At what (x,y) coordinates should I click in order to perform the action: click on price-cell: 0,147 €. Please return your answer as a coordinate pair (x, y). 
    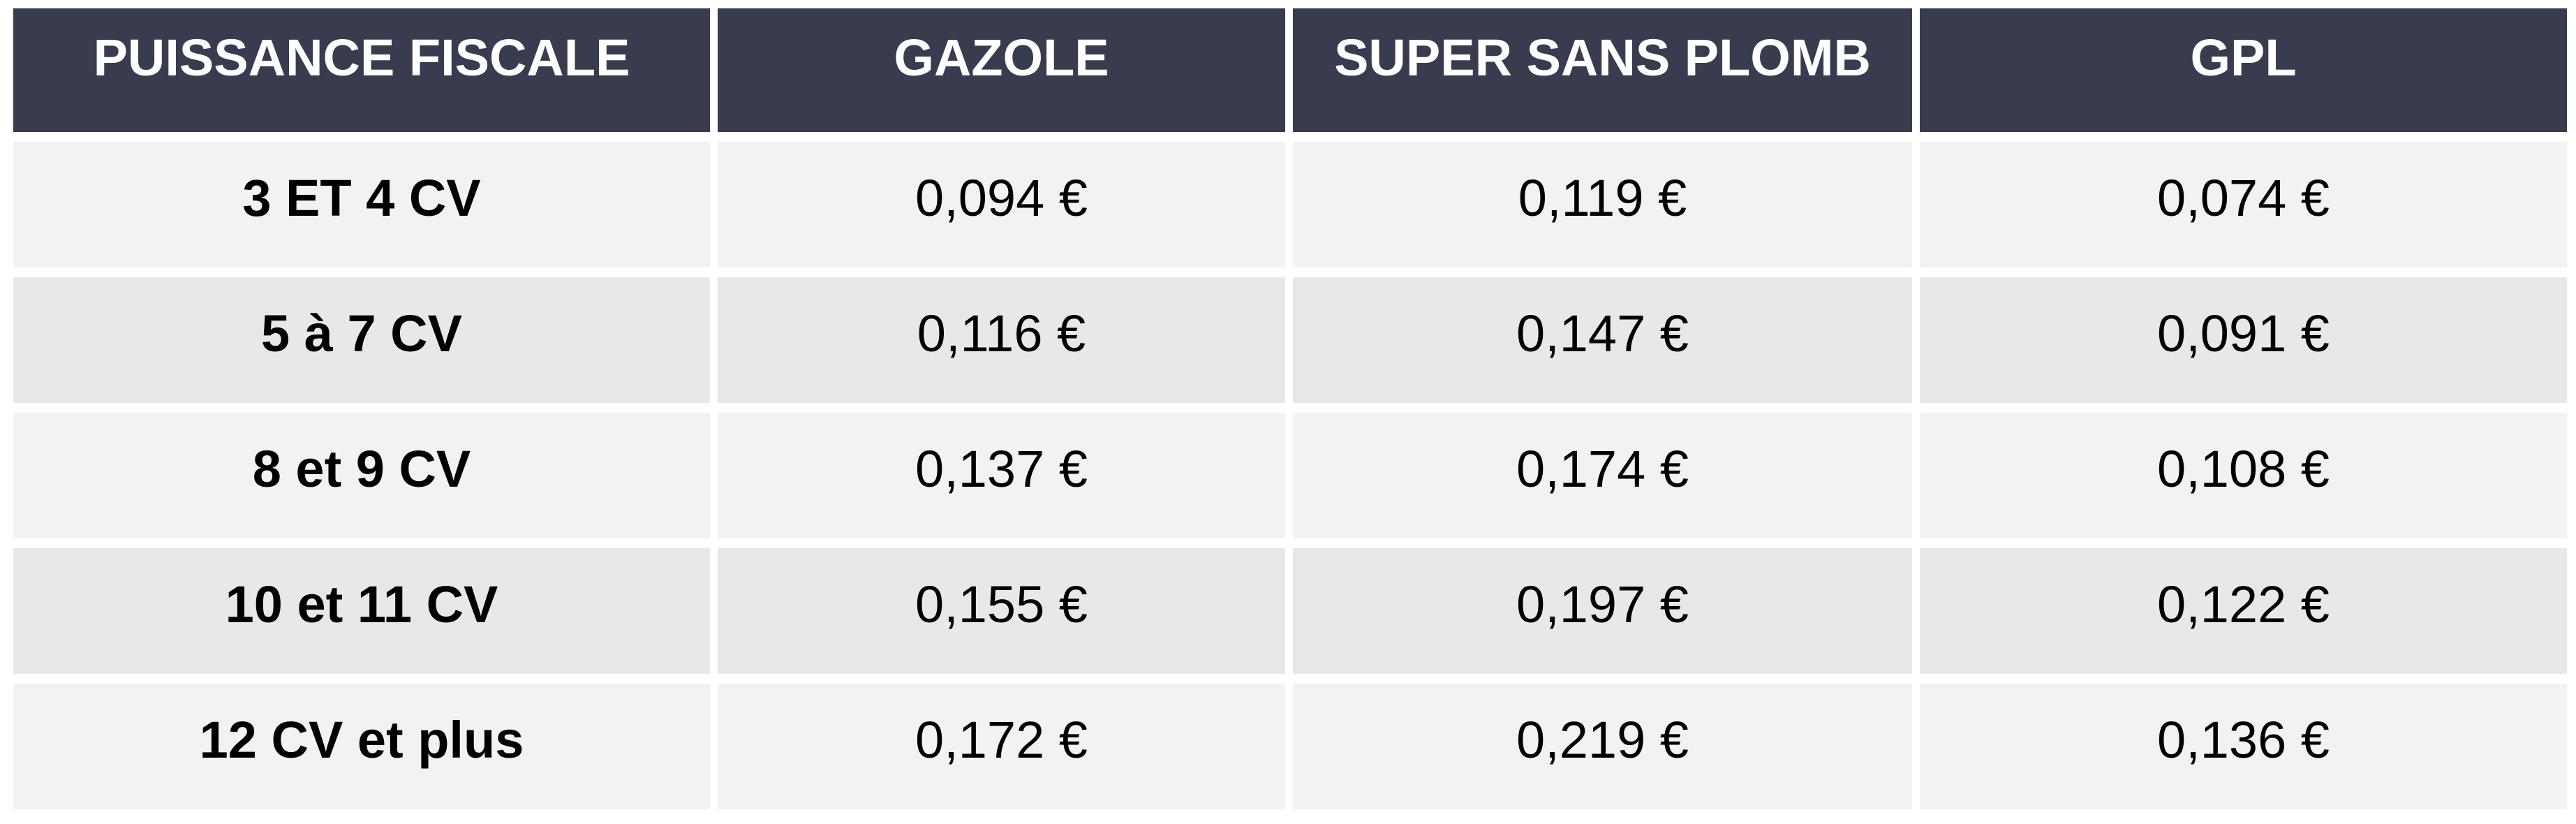
    Looking at the image, I should click on (1602, 340).